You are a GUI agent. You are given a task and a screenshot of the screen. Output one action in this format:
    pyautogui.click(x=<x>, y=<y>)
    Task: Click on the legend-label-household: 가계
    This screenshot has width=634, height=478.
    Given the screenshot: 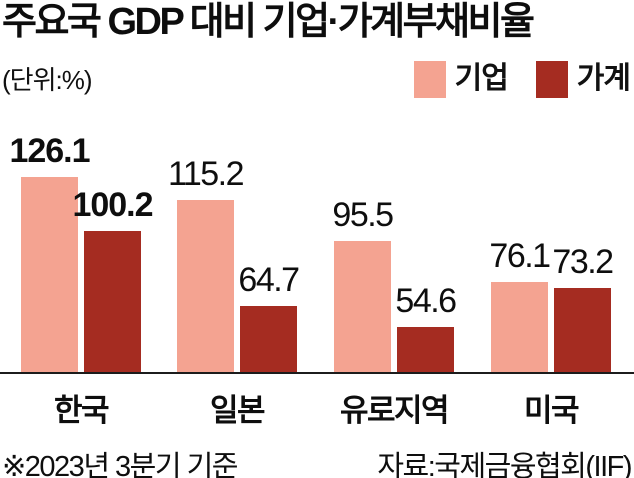 What is the action you would take?
    pyautogui.click(x=603, y=78)
    